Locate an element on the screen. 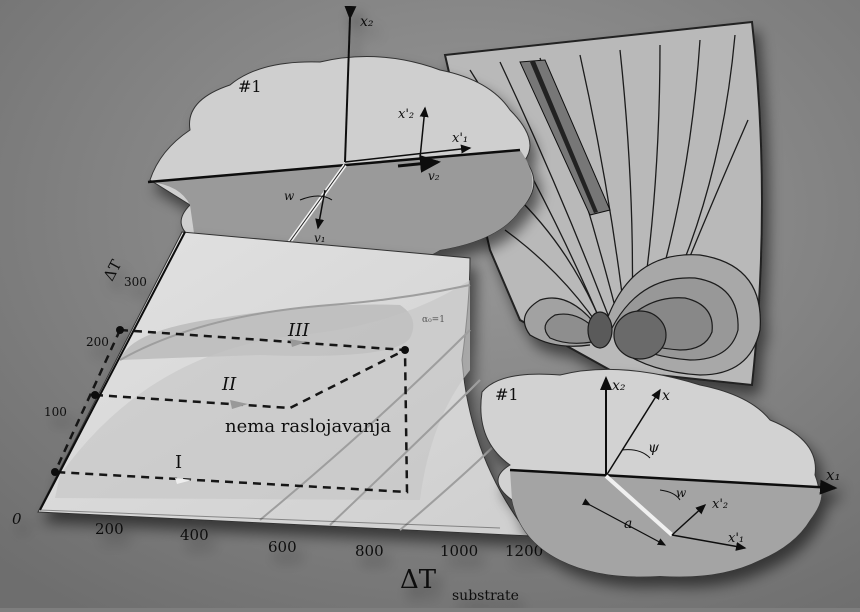  interface-panel-bottom: #1 x₁ x₂ x x'₁ x'₂ ψ w a is located at coordinates (660, 473).